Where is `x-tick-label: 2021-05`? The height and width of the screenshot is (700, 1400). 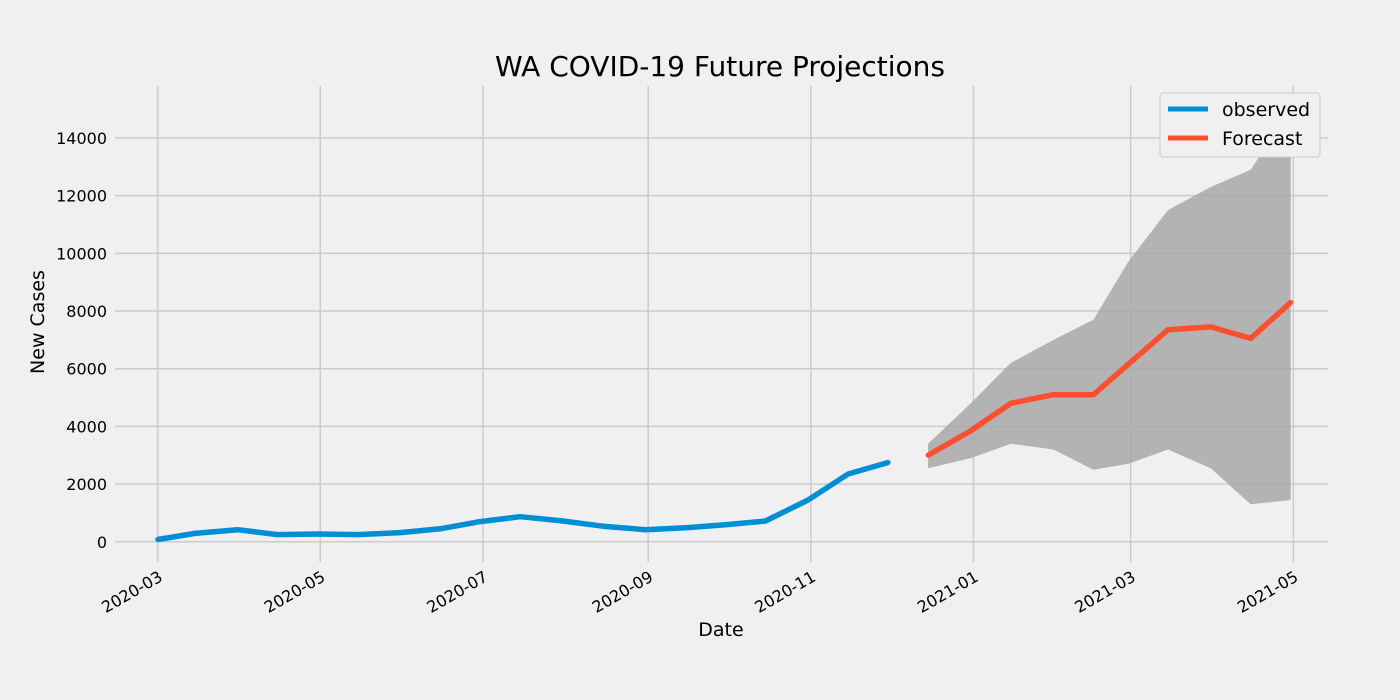 x-tick-label: 2021-05 is located at coordinates (1267, 592).